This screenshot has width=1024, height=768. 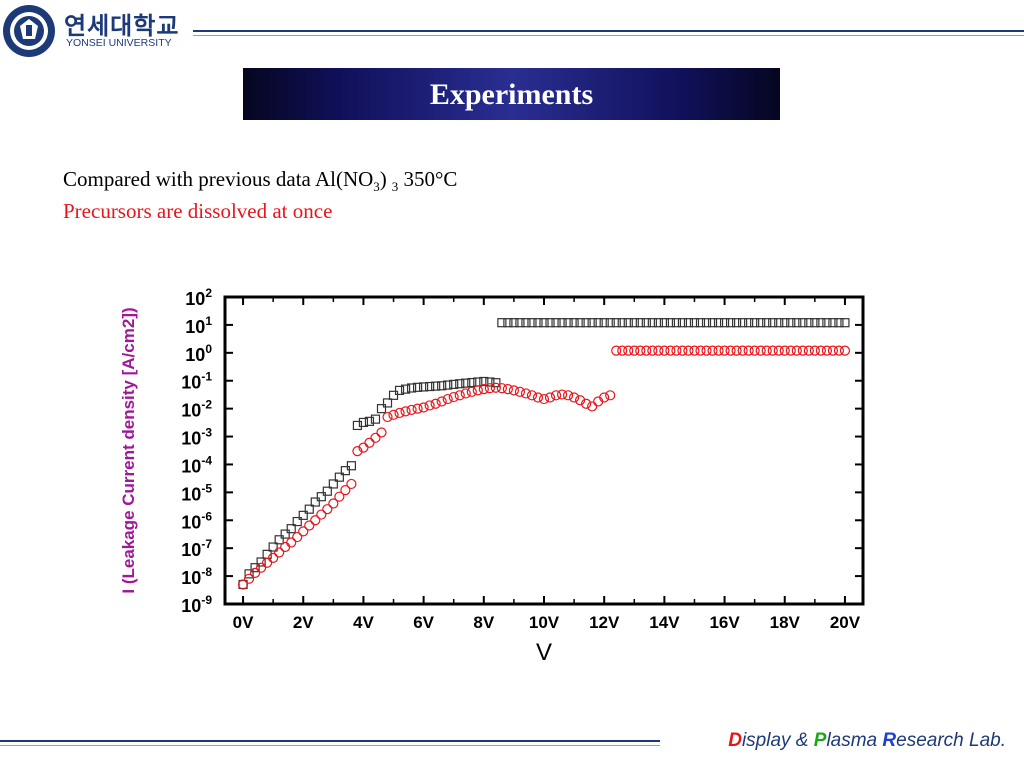 I want to click on lab-initial-p: P, so click(x=820, y=740).